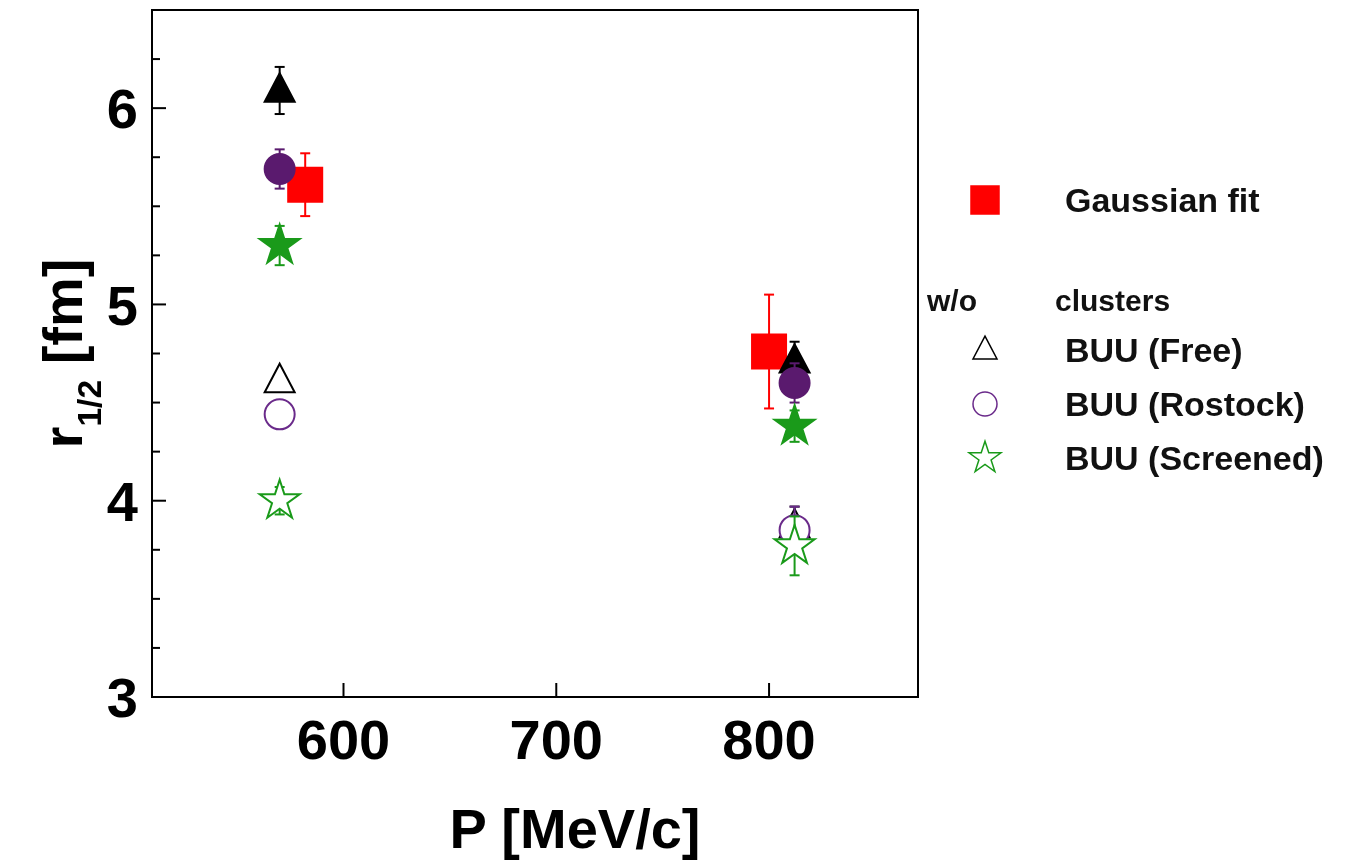  Describe the element at coordinates (122, 109) in the screenshot. I see `y-tick-label: 6` at that location.